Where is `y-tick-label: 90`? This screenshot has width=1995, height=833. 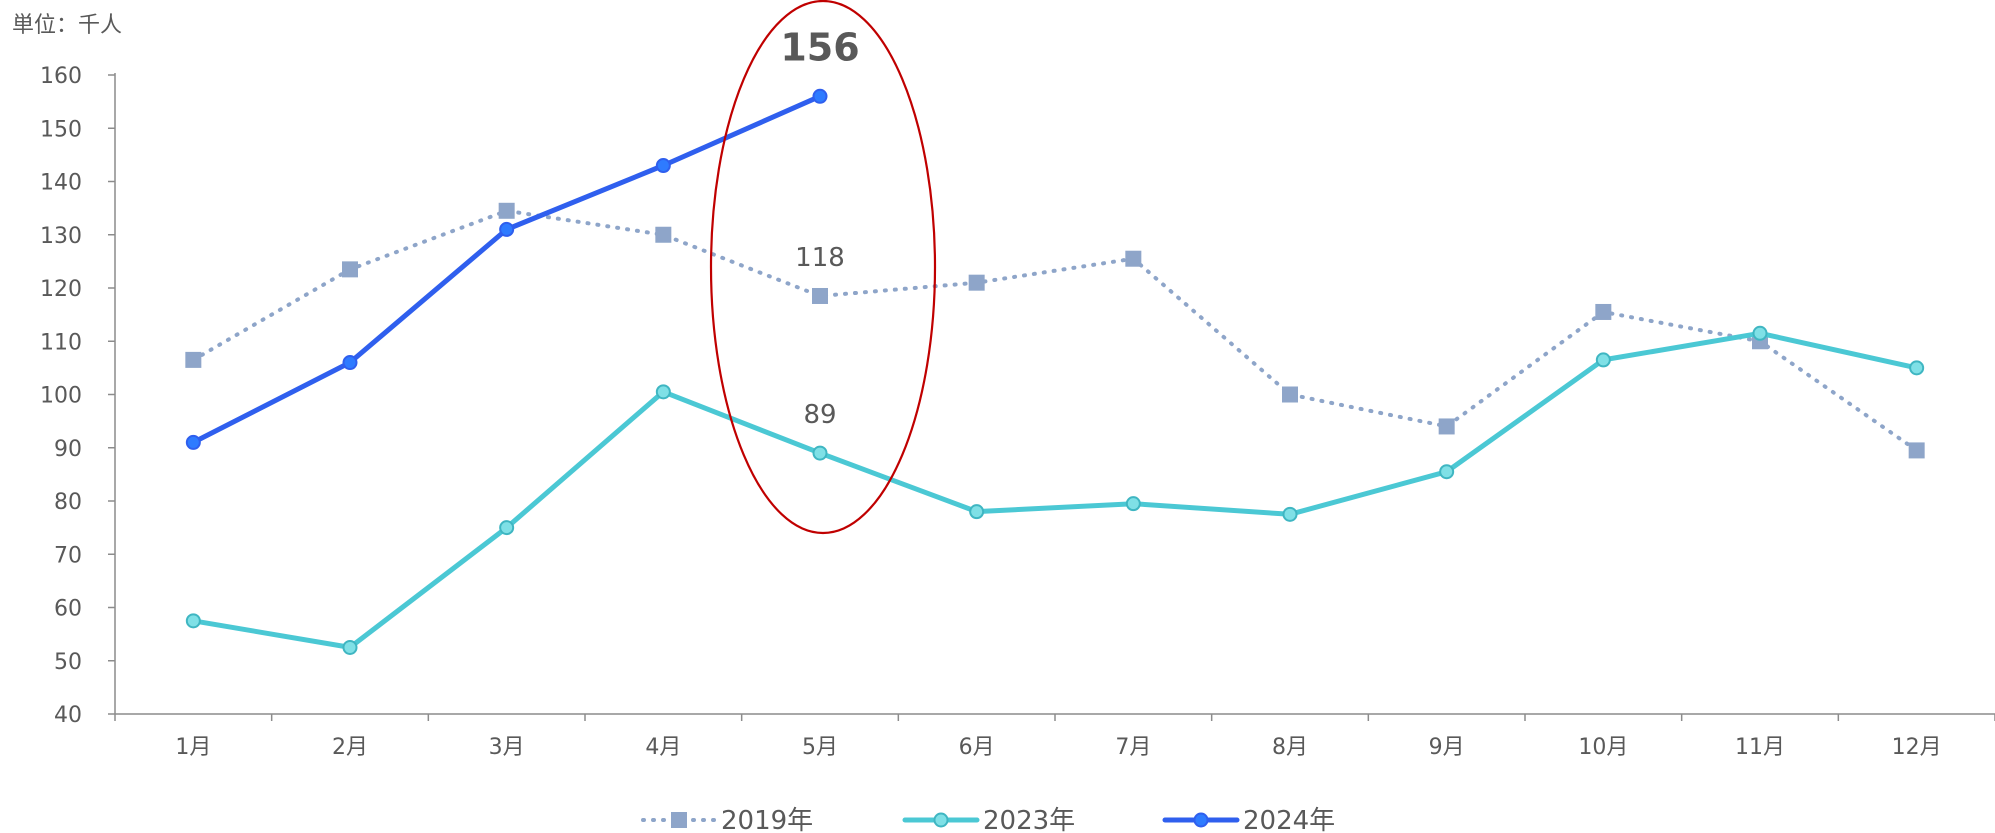
y-tick-label: 90 is located at coordinates (68, 449).